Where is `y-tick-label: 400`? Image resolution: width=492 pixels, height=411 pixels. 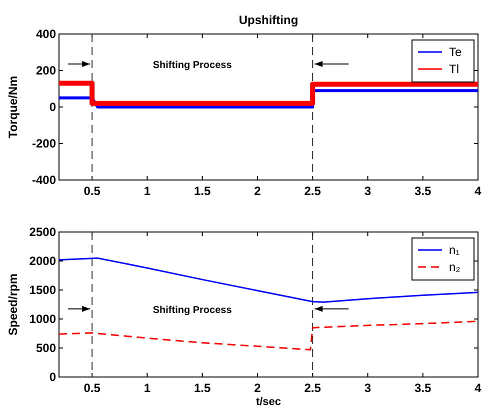 y-tick-label: 400 is located at coordinates (46, 34).